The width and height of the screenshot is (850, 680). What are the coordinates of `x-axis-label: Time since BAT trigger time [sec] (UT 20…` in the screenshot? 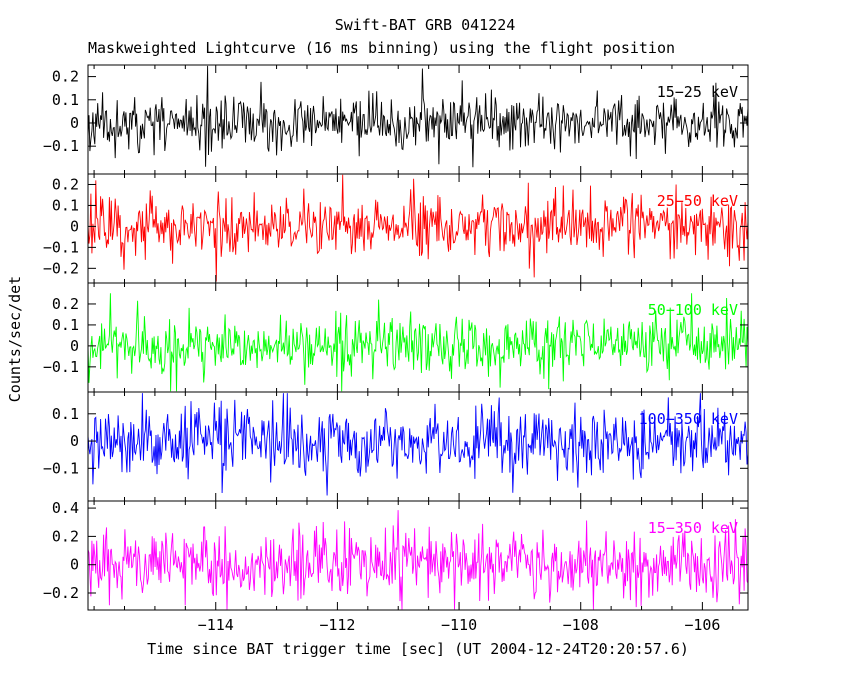 It's located at (418, 649).